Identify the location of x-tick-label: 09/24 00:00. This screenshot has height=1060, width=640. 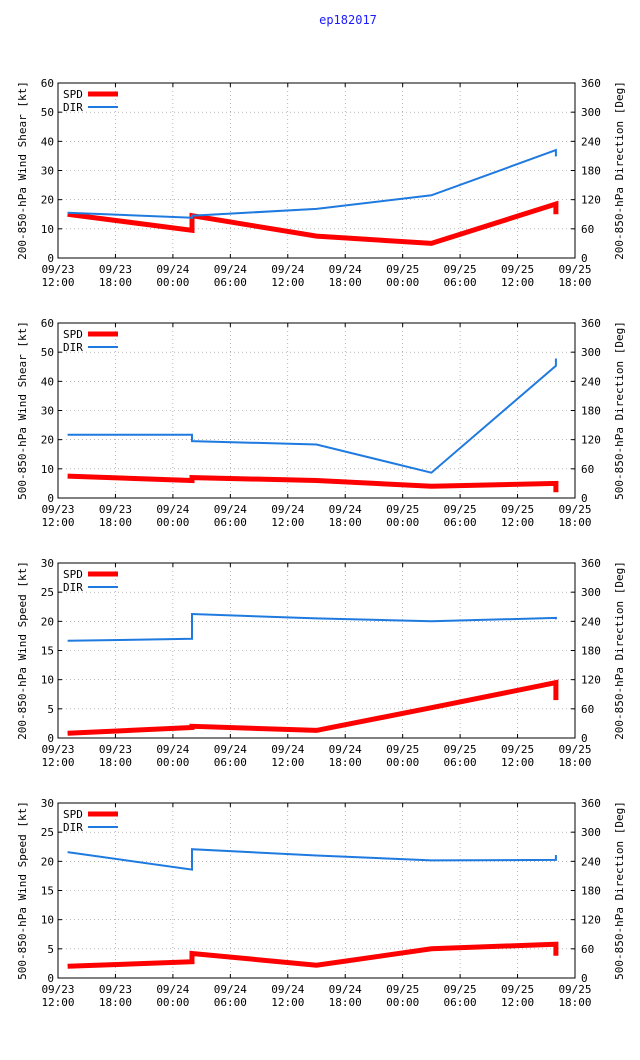
(172, 756).